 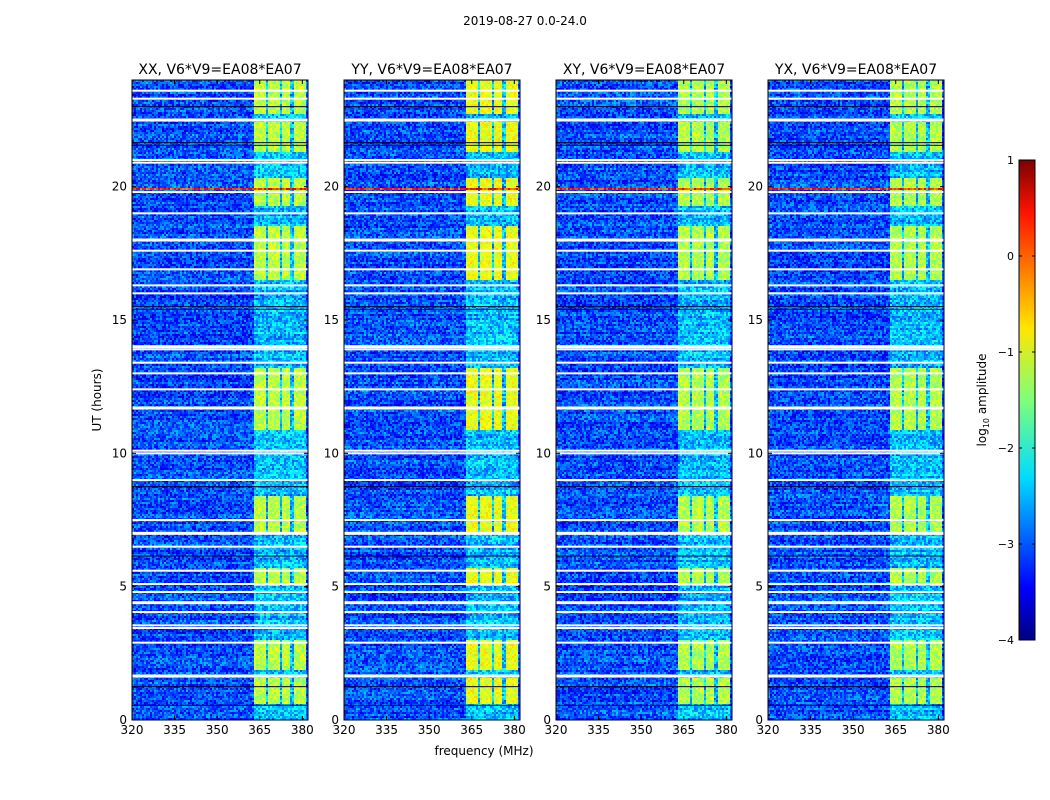 What do you see at coordinates (644, 70) in the screenshot?
I see `panel-title: XY, V6*V9=EA08*EA07` at bounding box center [644, 70].